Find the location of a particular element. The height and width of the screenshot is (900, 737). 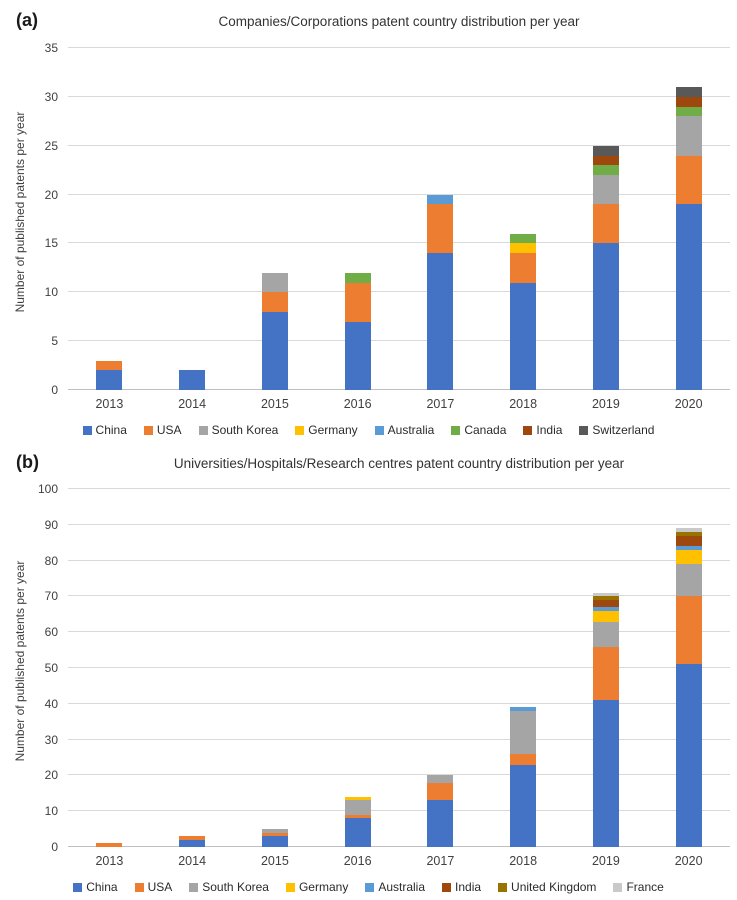

legend-item-india: India is located at coordinates (542, 430).